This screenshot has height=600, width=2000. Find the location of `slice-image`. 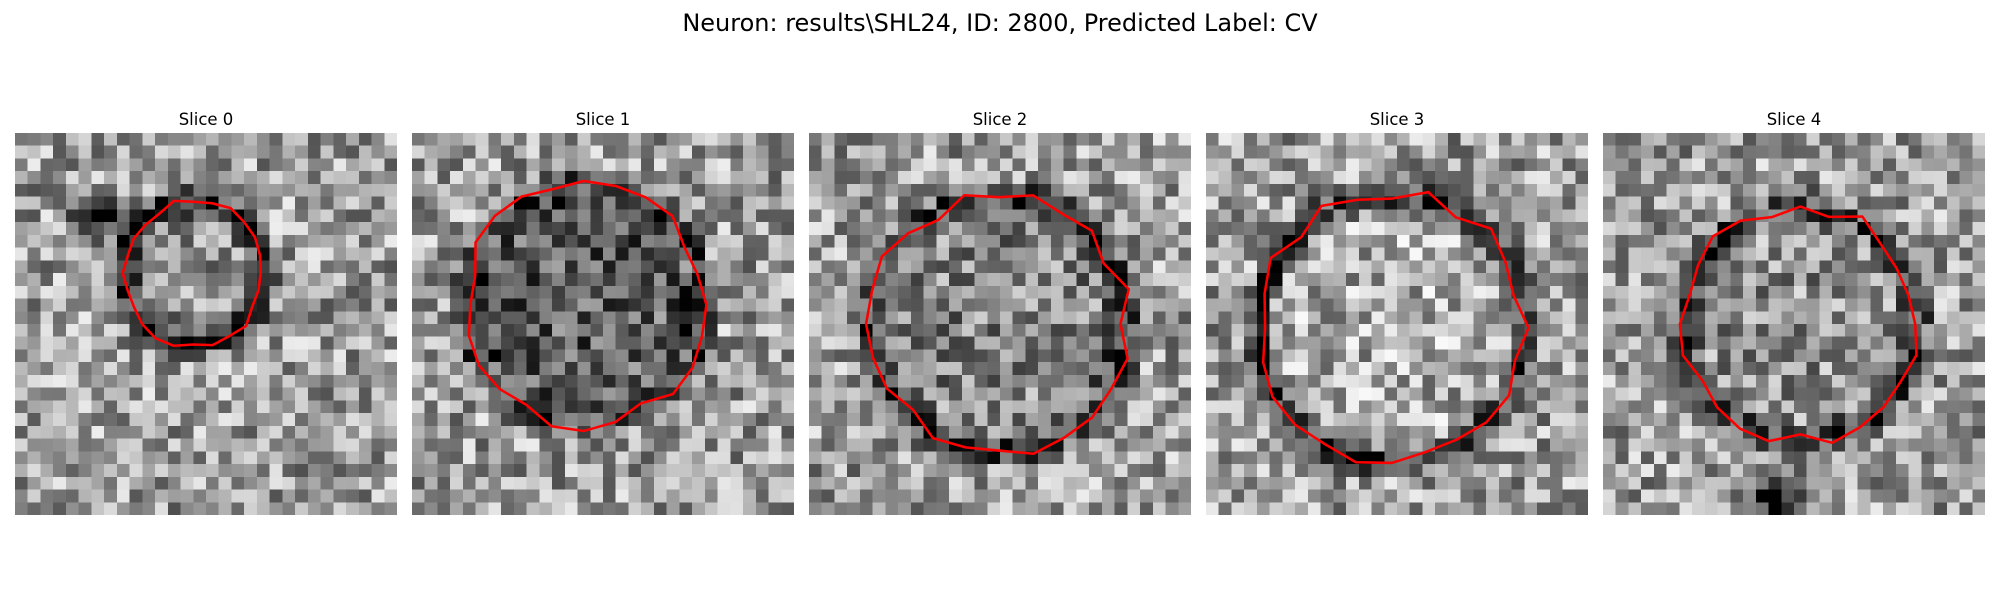

slice-image is located at coordinates (1397, 324).